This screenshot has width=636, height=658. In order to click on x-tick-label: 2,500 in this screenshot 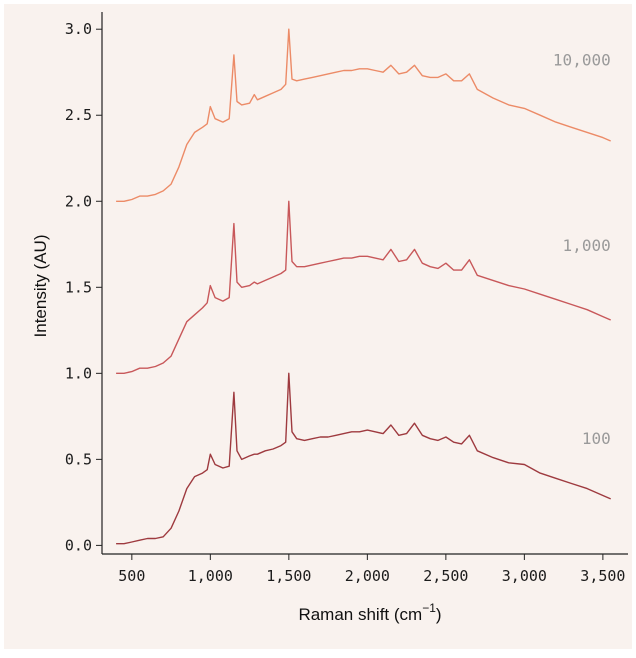, I will do `click(445, 576)`.